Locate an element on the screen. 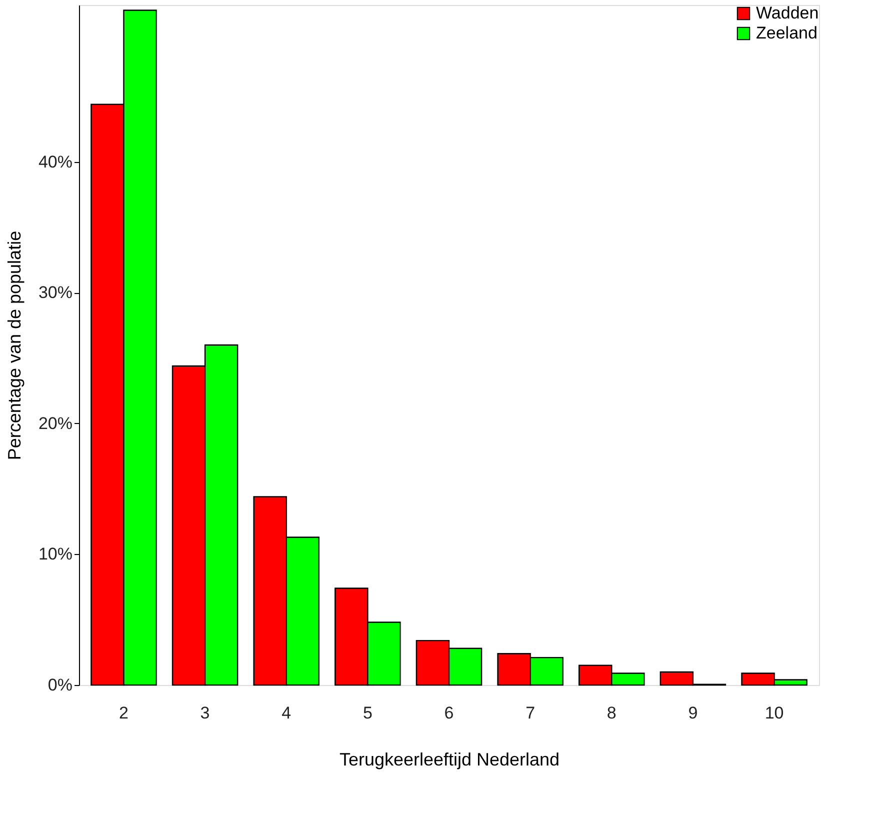 This screenshot has width=893, height=821. legend-label: Wadden is located at coordinates (787, 13).